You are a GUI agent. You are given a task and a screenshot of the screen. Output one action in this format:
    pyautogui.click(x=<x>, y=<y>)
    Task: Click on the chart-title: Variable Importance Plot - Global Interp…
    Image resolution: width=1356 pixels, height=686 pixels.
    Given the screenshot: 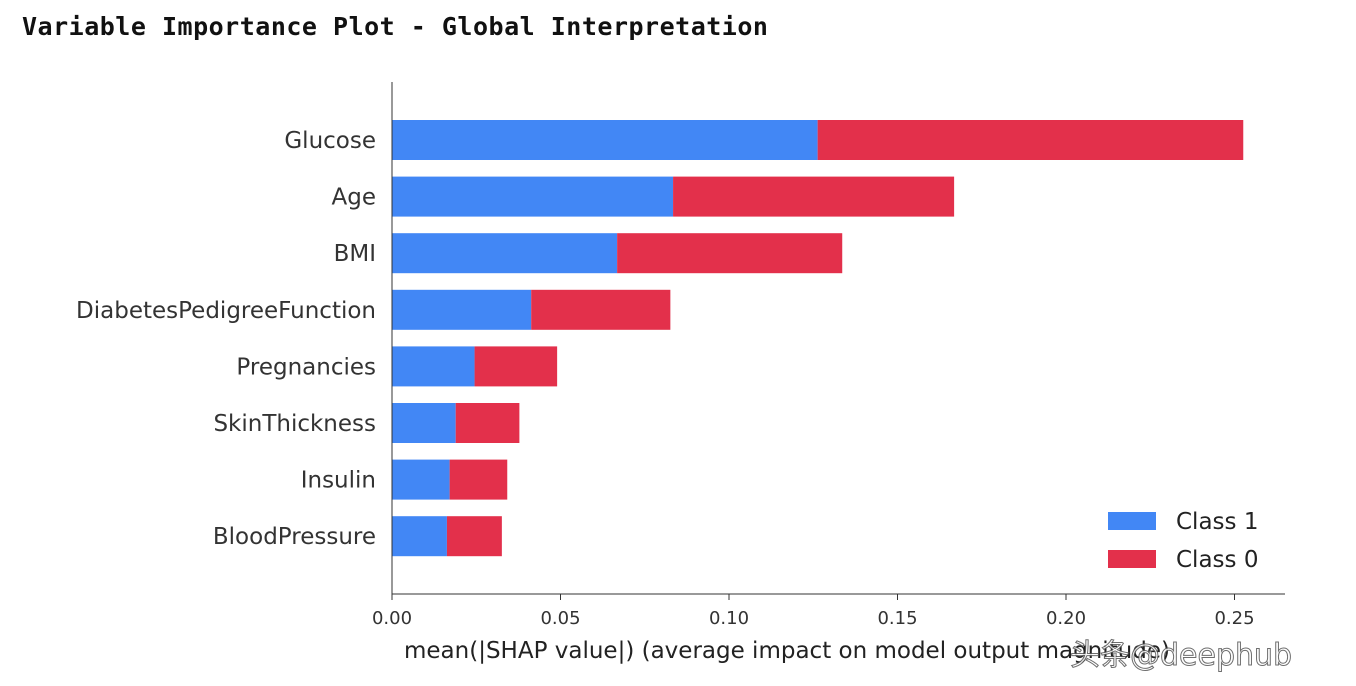 What is the action you would take?
    pyautogui.click(x=395, y=26)
    